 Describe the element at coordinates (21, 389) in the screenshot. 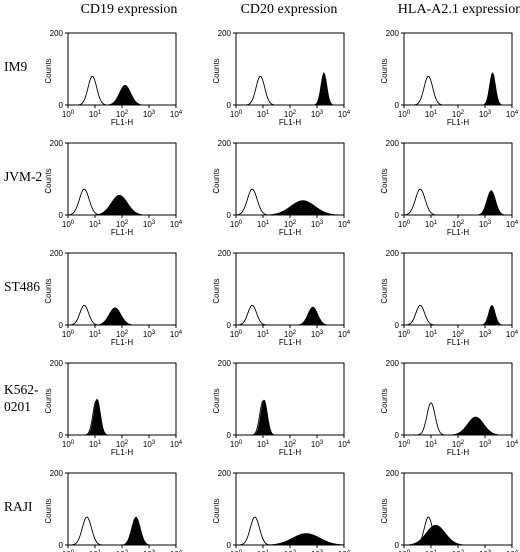

I see `row-label: K562-` at that location.